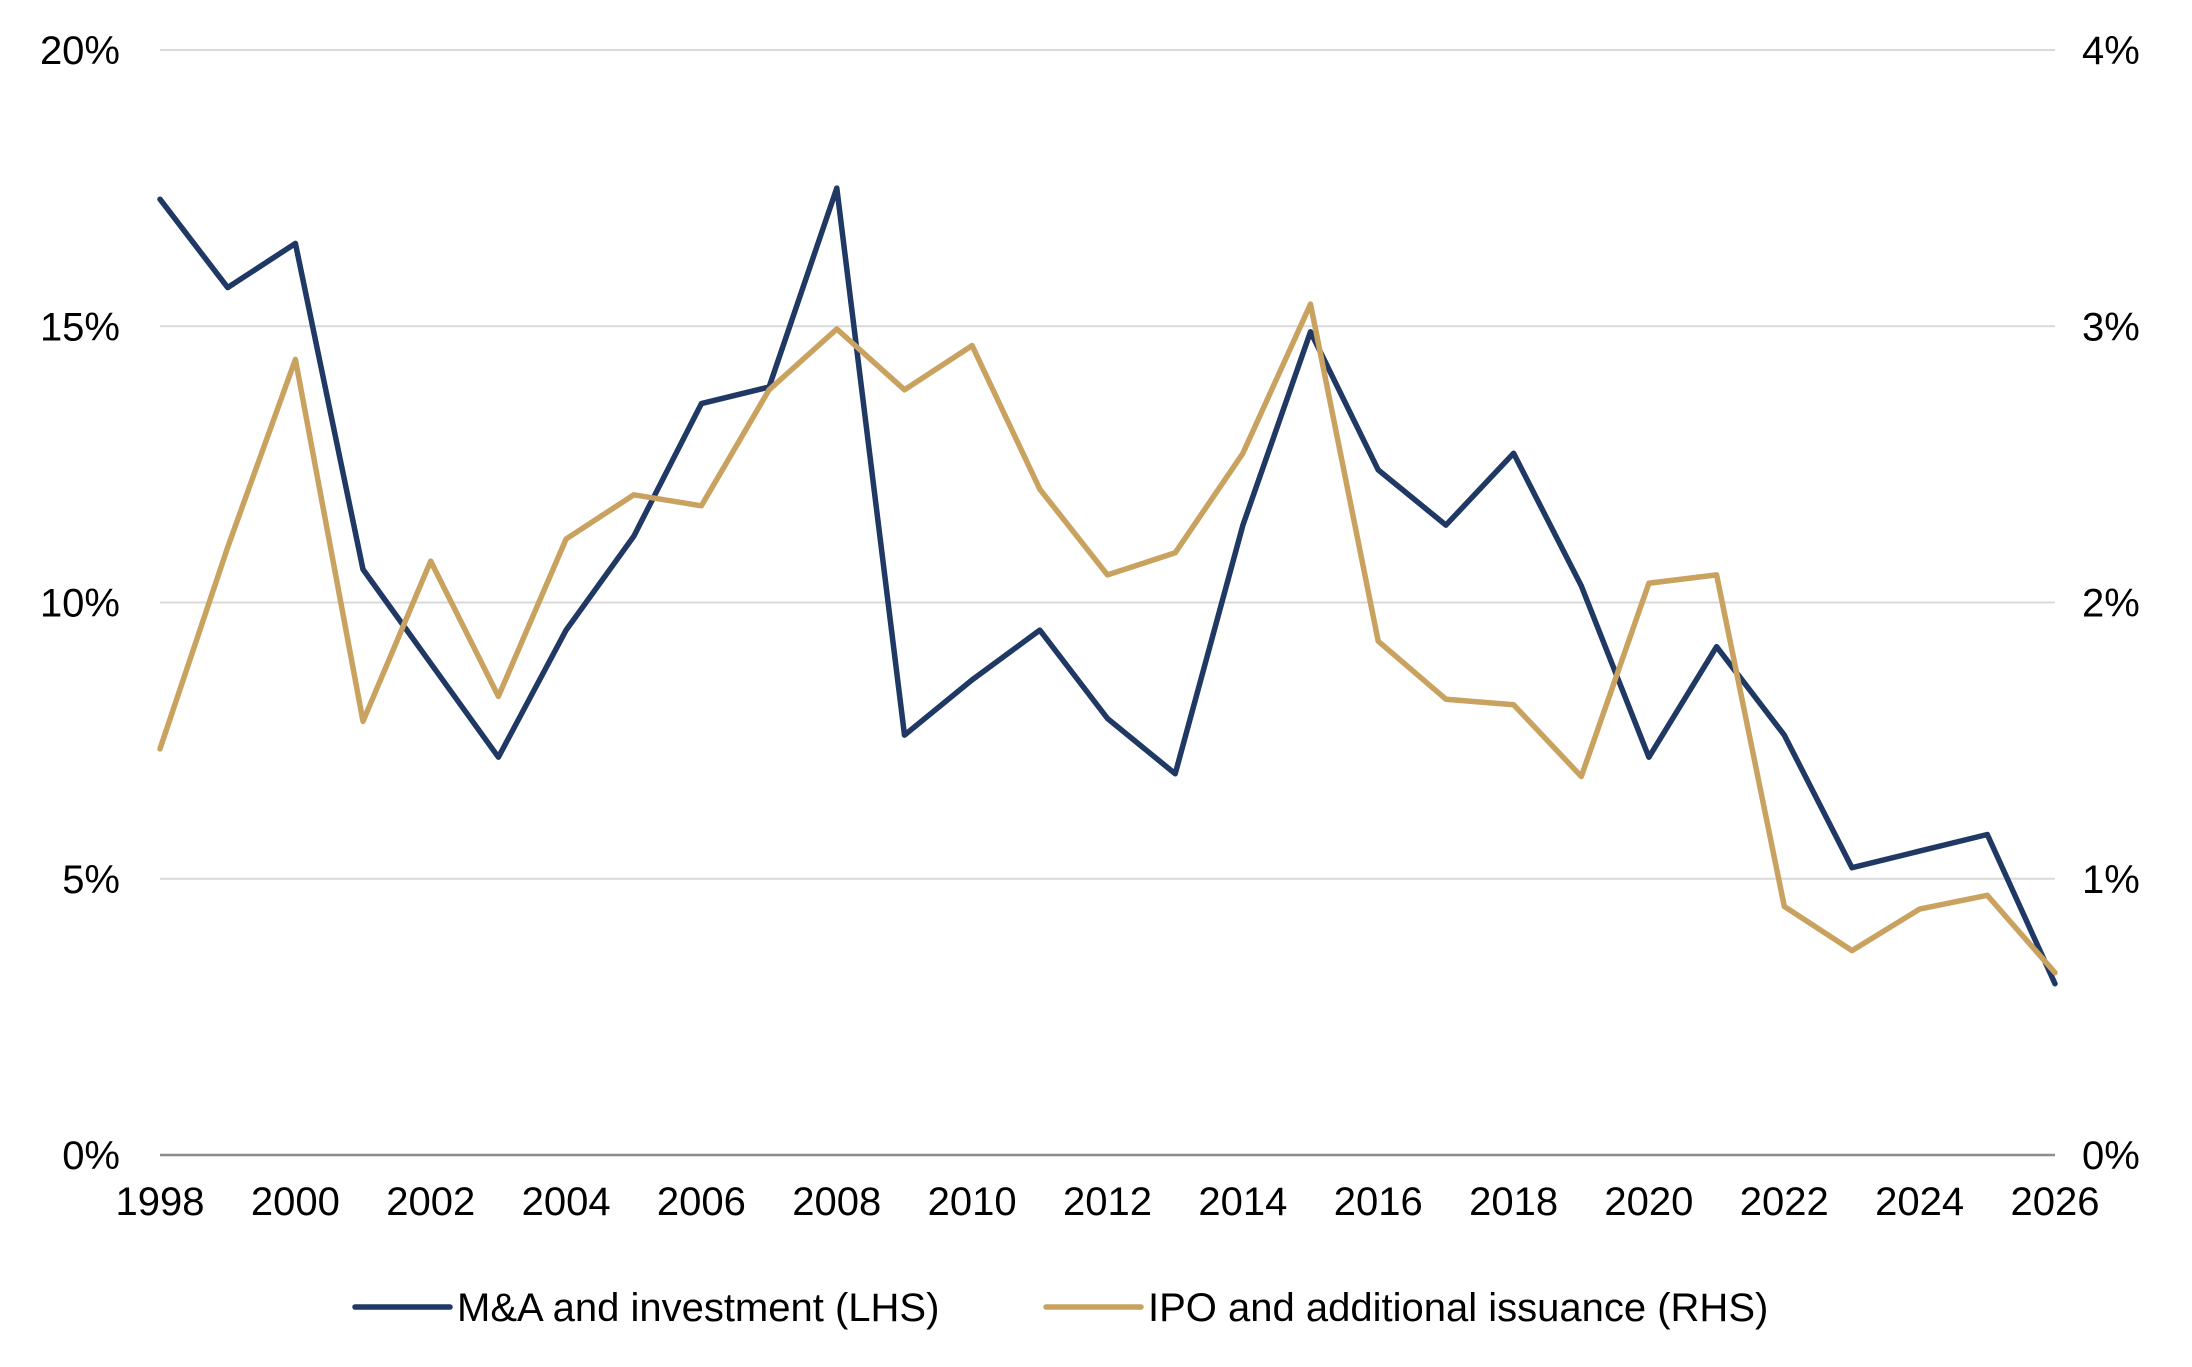 This screenshot has height=1367, width=2192. Describe the element at coordinates (1458, 1308) in the screenshot. I see `legend-label: IPO and additional issuance (RHS)` at that location.